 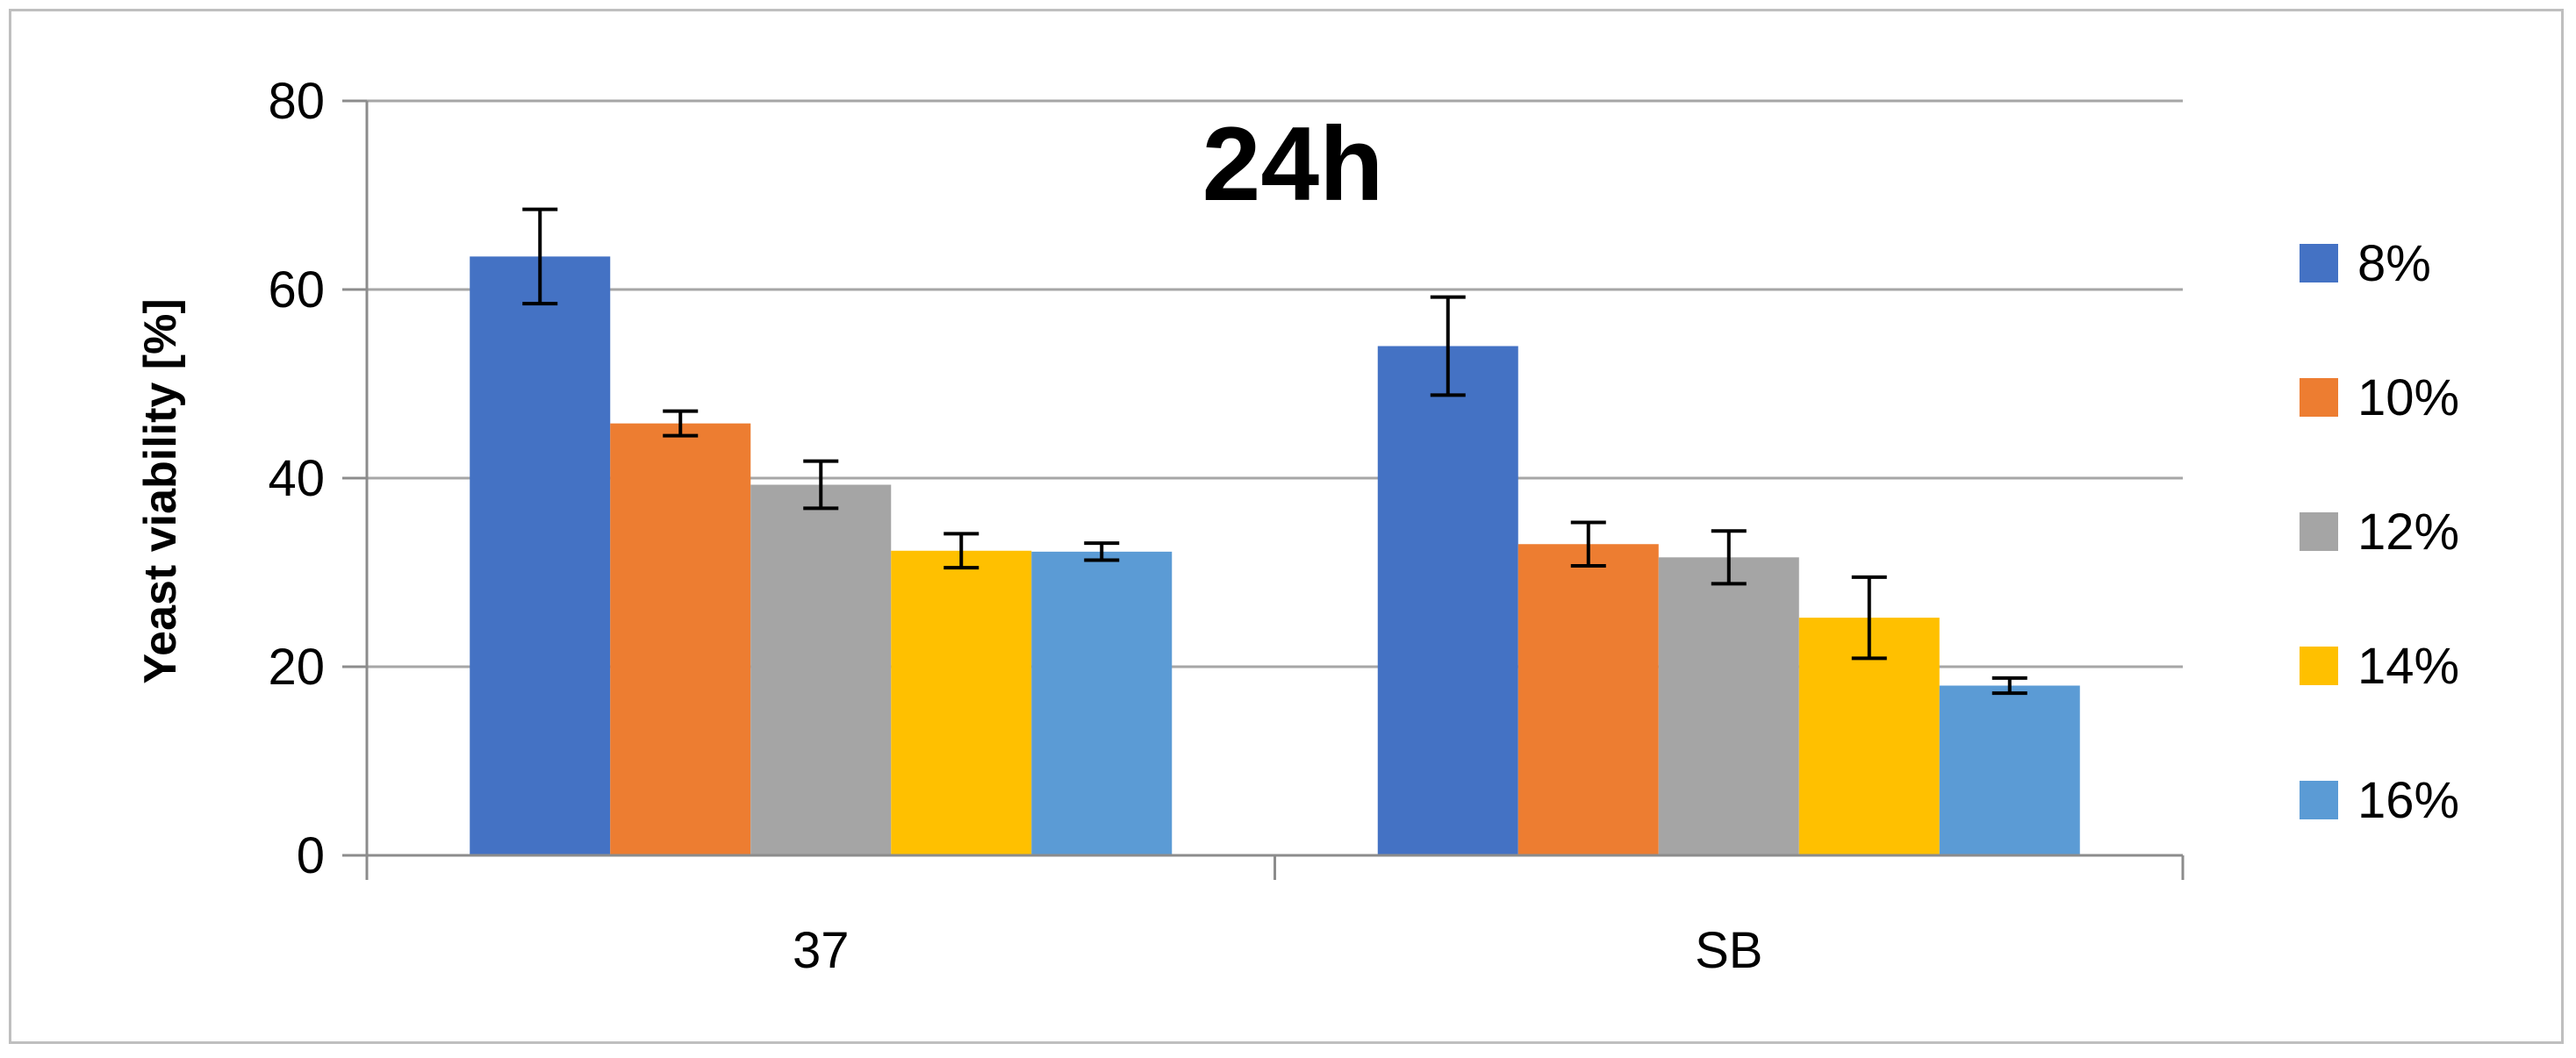 I want to click on legend-label: 10%, so click(x=2408, y=397).